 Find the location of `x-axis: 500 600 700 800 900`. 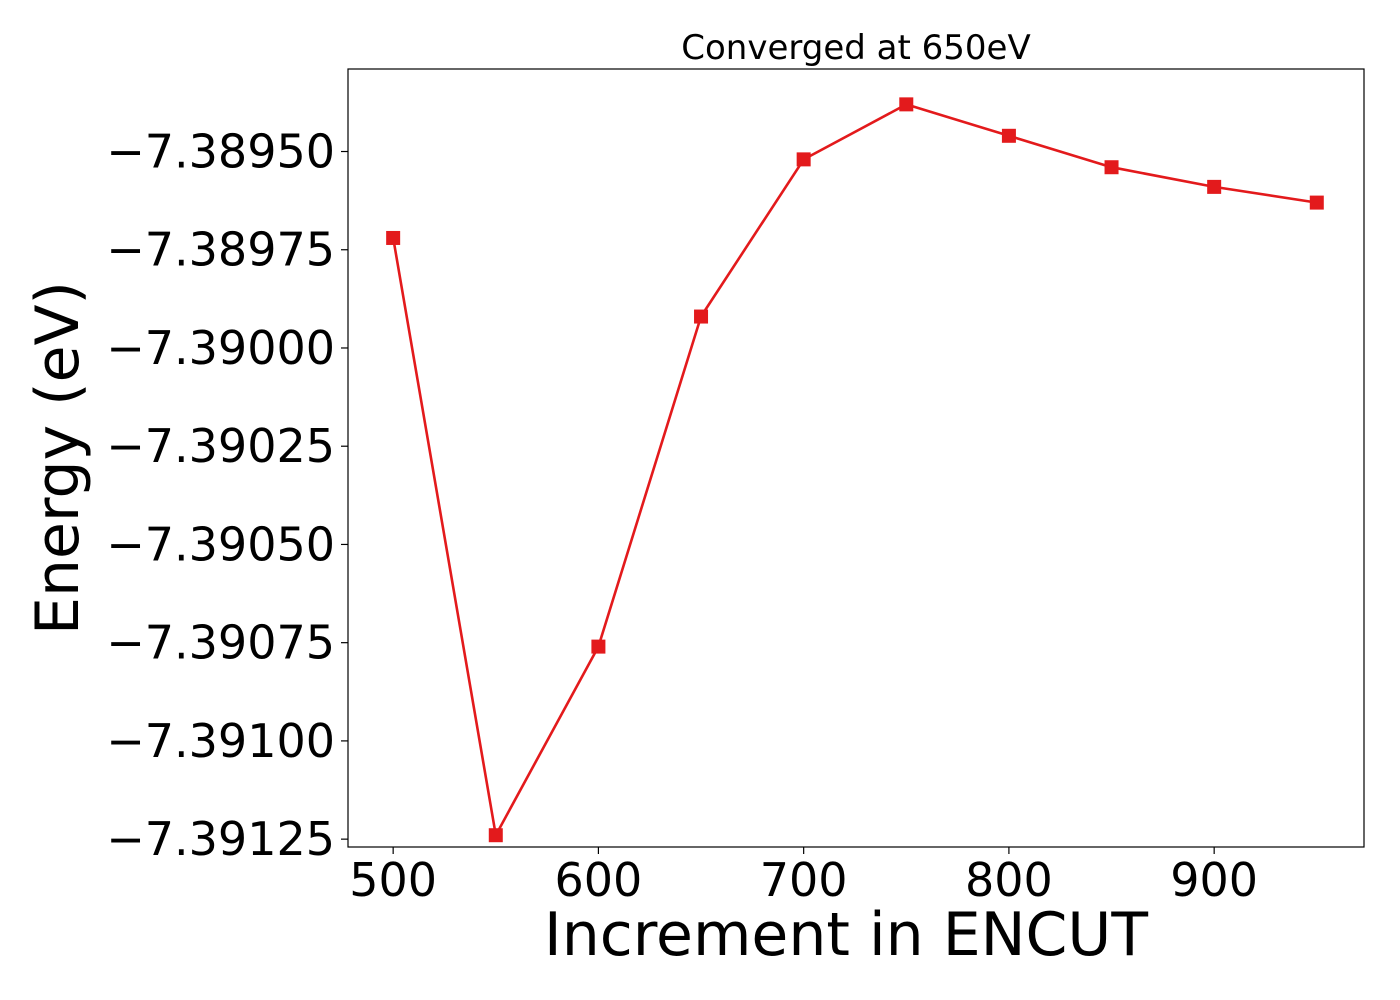

x-axis: 500 600 700 800 900 is located at coordinates (803, 877).